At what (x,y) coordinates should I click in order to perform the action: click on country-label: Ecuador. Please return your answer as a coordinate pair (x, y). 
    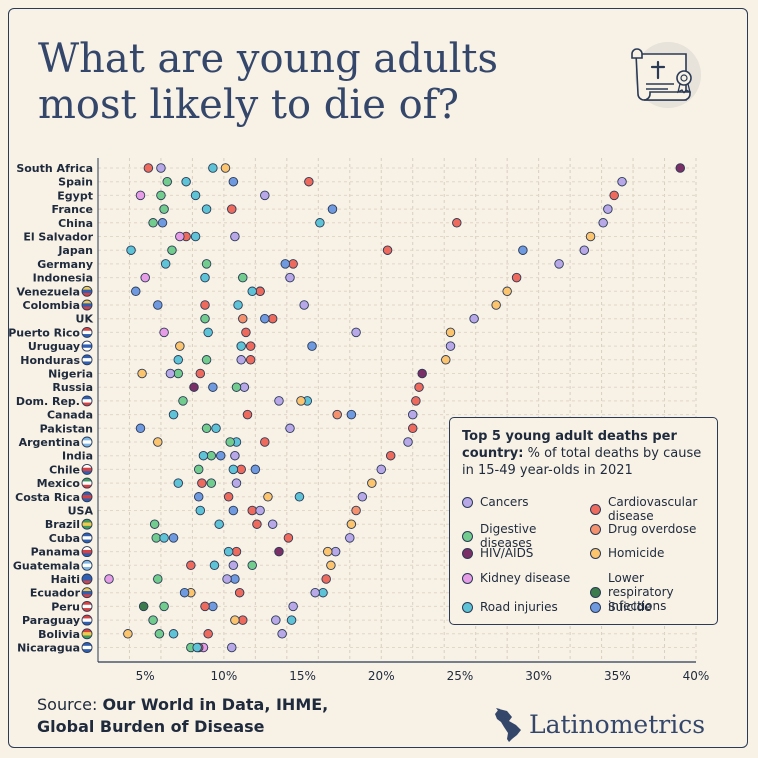
    Looking at the image, I should click on (55, 593).